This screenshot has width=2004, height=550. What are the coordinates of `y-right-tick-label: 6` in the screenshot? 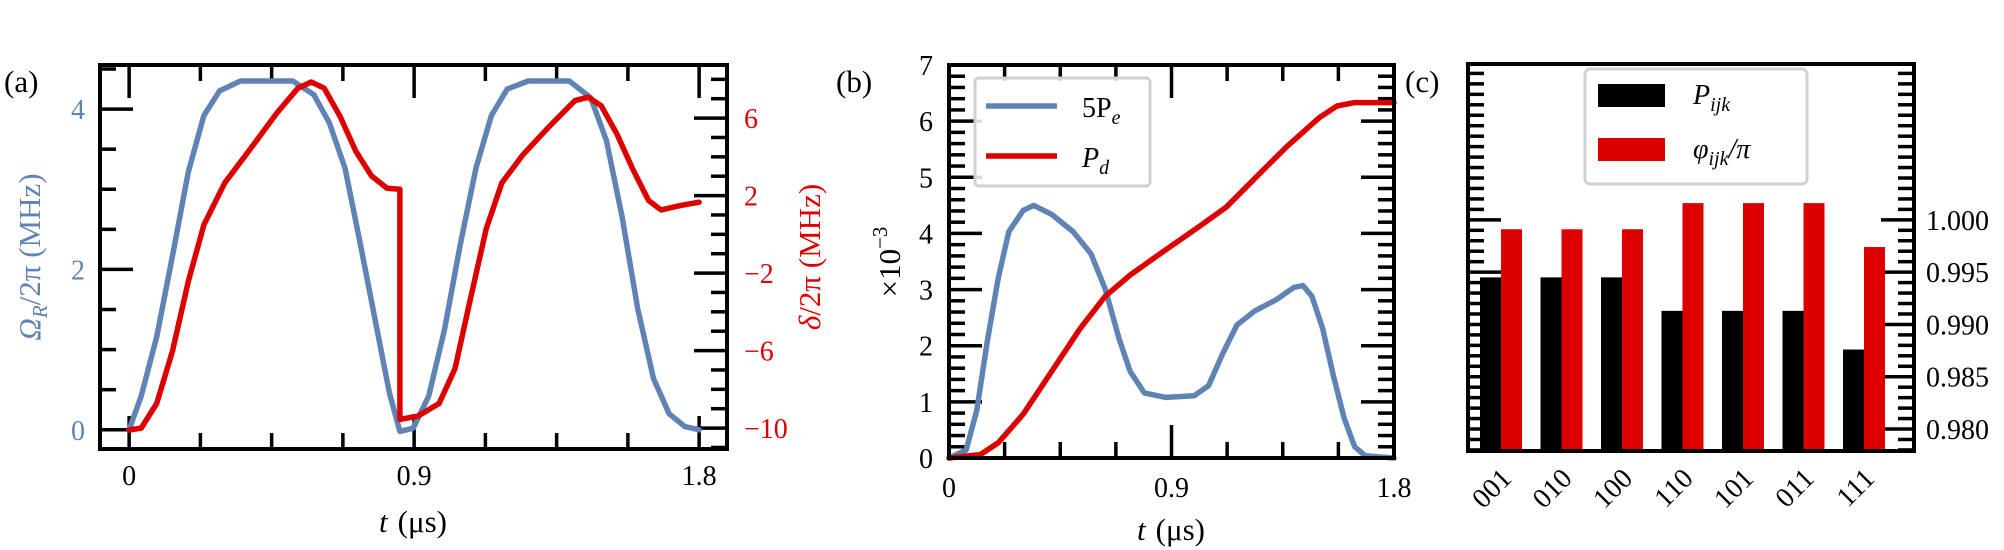 It's located at (751, 119).